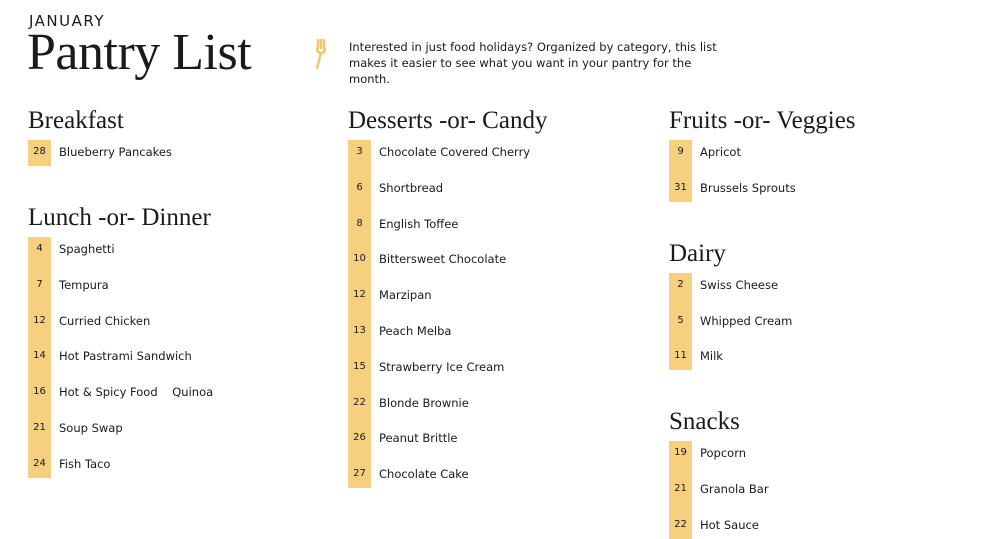 This screenshot has height=539, width=1005. I want to click on day-number: 16, so click(39, 392).